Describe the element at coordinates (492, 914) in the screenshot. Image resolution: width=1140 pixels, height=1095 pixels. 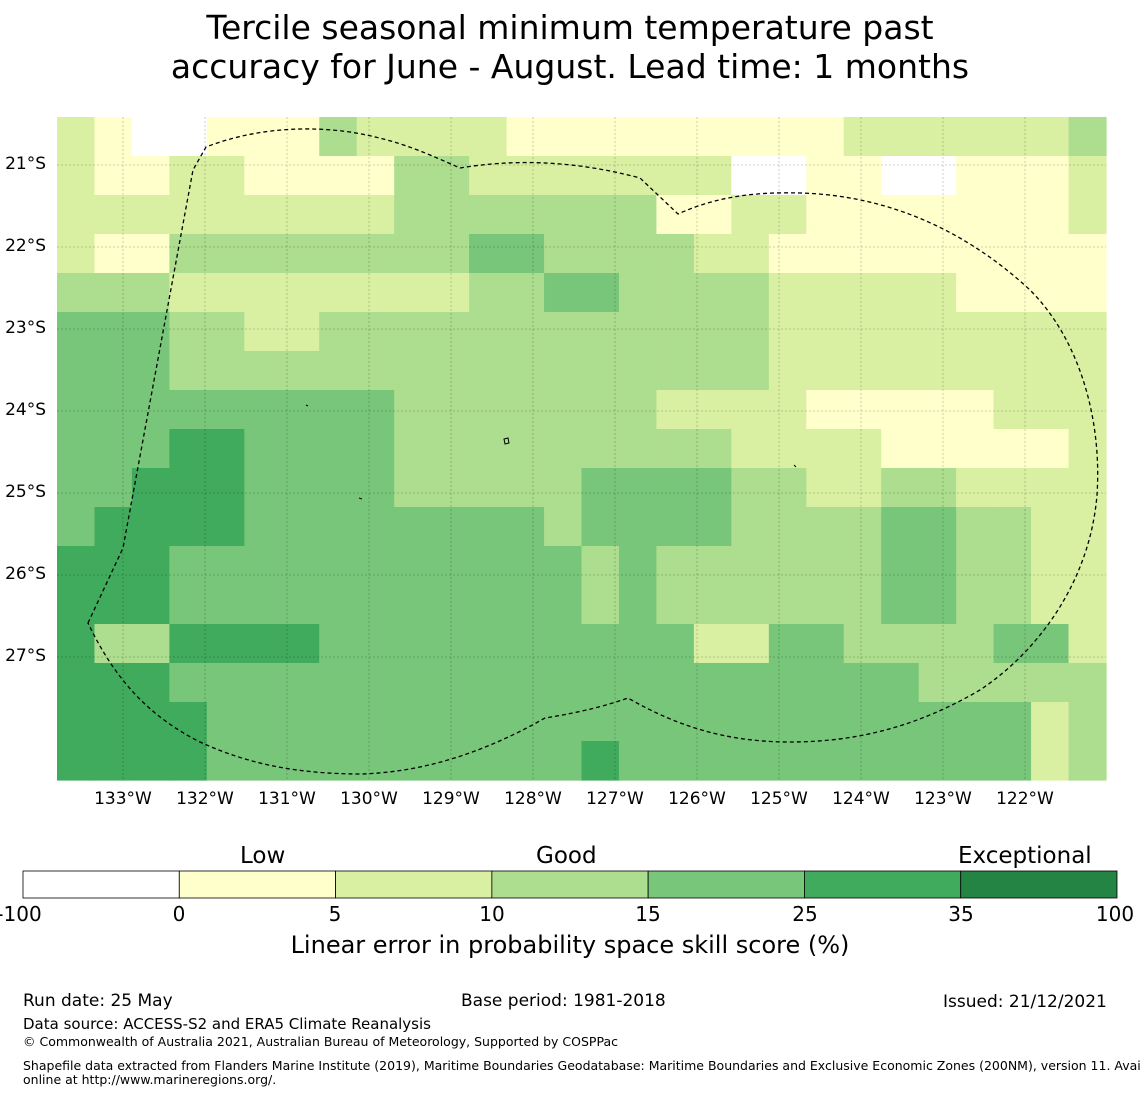
I see `colorbar-tick: 10` at that location.